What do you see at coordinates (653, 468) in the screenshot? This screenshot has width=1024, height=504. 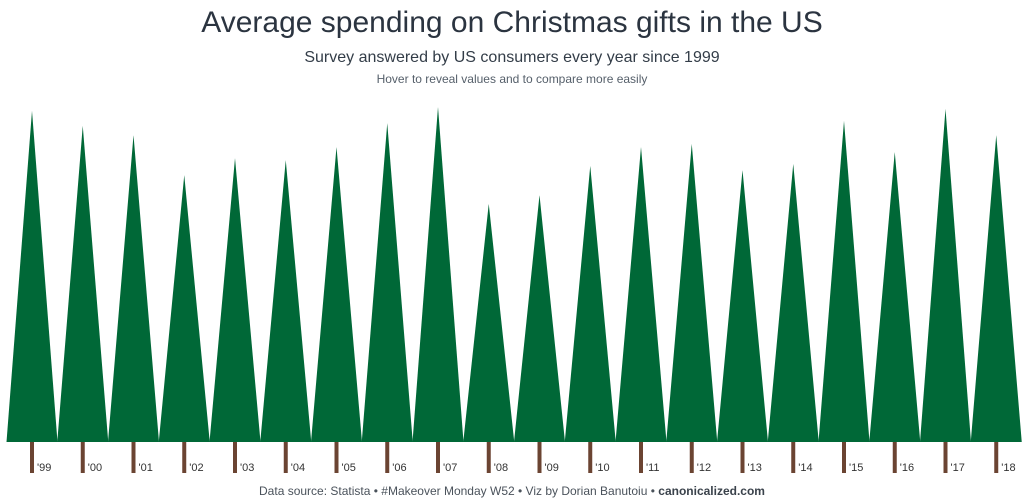 I see `year-label: '11` at bounding box center [653, 468].